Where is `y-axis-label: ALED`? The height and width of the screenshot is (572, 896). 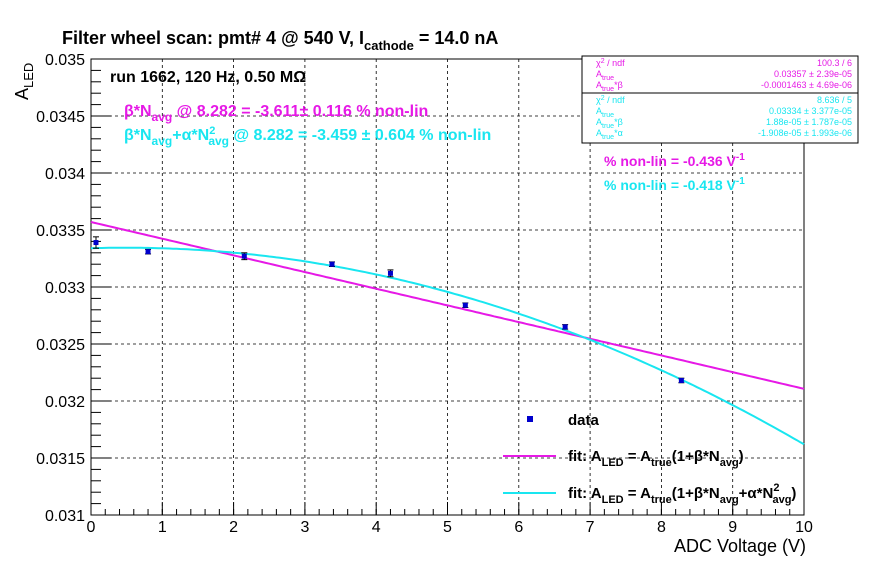
y-axis-label: ALED is located at coordinates (24, 81).